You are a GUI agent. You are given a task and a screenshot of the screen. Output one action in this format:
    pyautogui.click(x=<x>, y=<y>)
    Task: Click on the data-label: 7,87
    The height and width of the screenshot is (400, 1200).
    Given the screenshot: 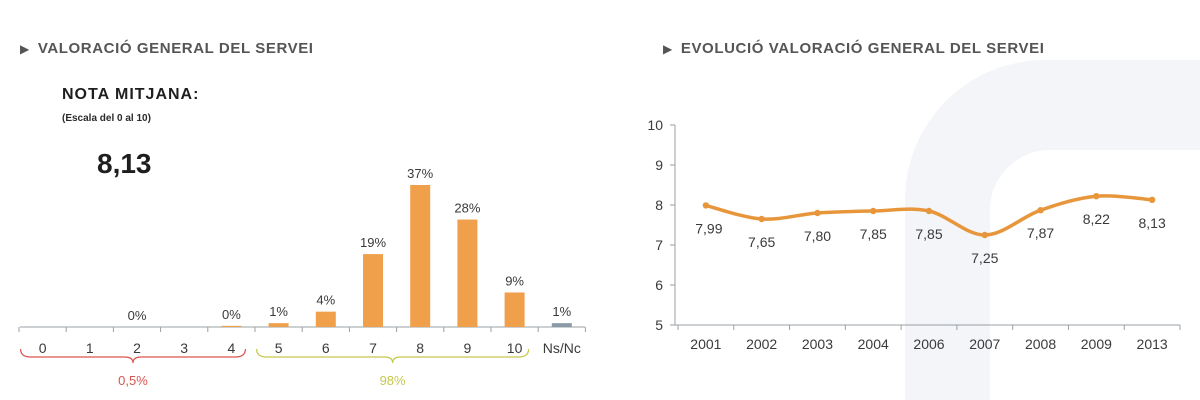 What is the action you would take?
    pyautogui.click(x=1040, y=233)
    